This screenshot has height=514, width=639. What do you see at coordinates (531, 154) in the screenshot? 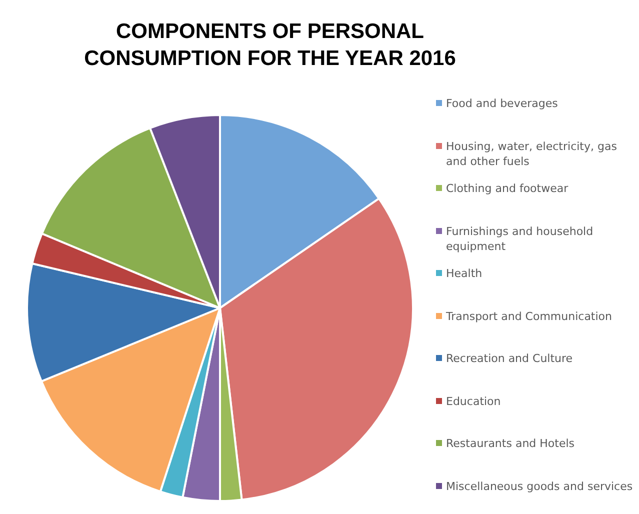
I see `legend-label: Housing, water, electricity, gas and other fuels` at bounding box center [531, 154].